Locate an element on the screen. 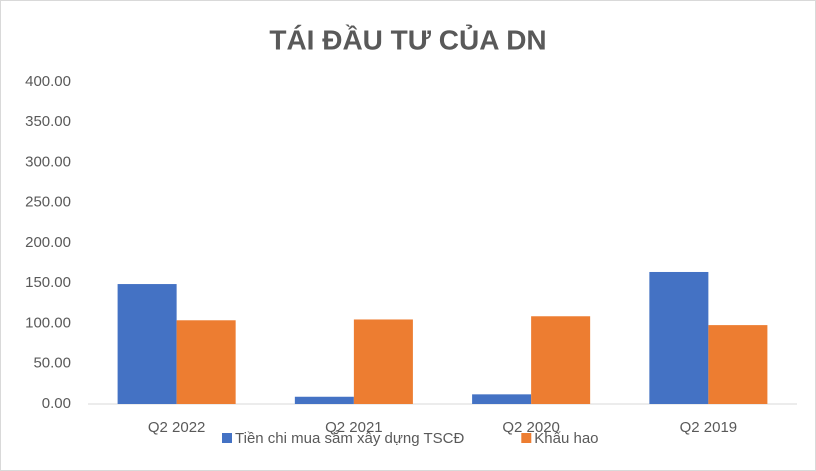 Image resolution: width=816 pixels, height=471 pixels. legend-label: Khấu hao is located at coordinates (566, 438).